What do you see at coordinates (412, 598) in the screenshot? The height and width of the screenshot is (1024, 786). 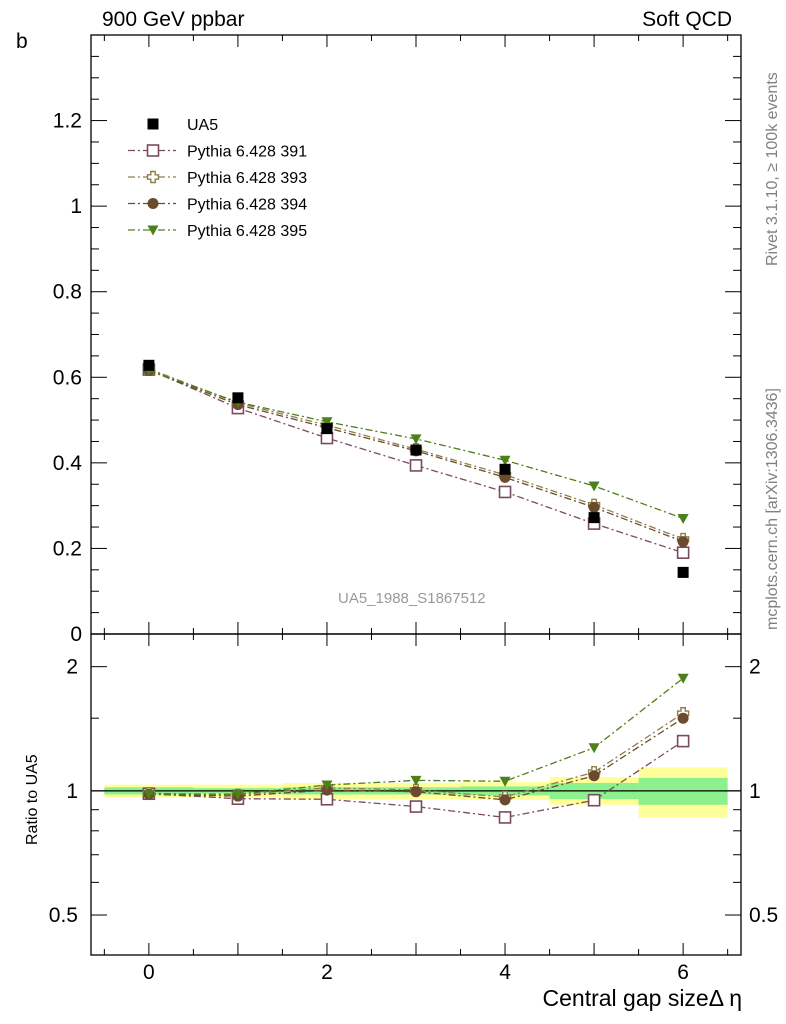 I see `analysis-tag: UA5_1988_S1867512` at bounding box center [412, 598].